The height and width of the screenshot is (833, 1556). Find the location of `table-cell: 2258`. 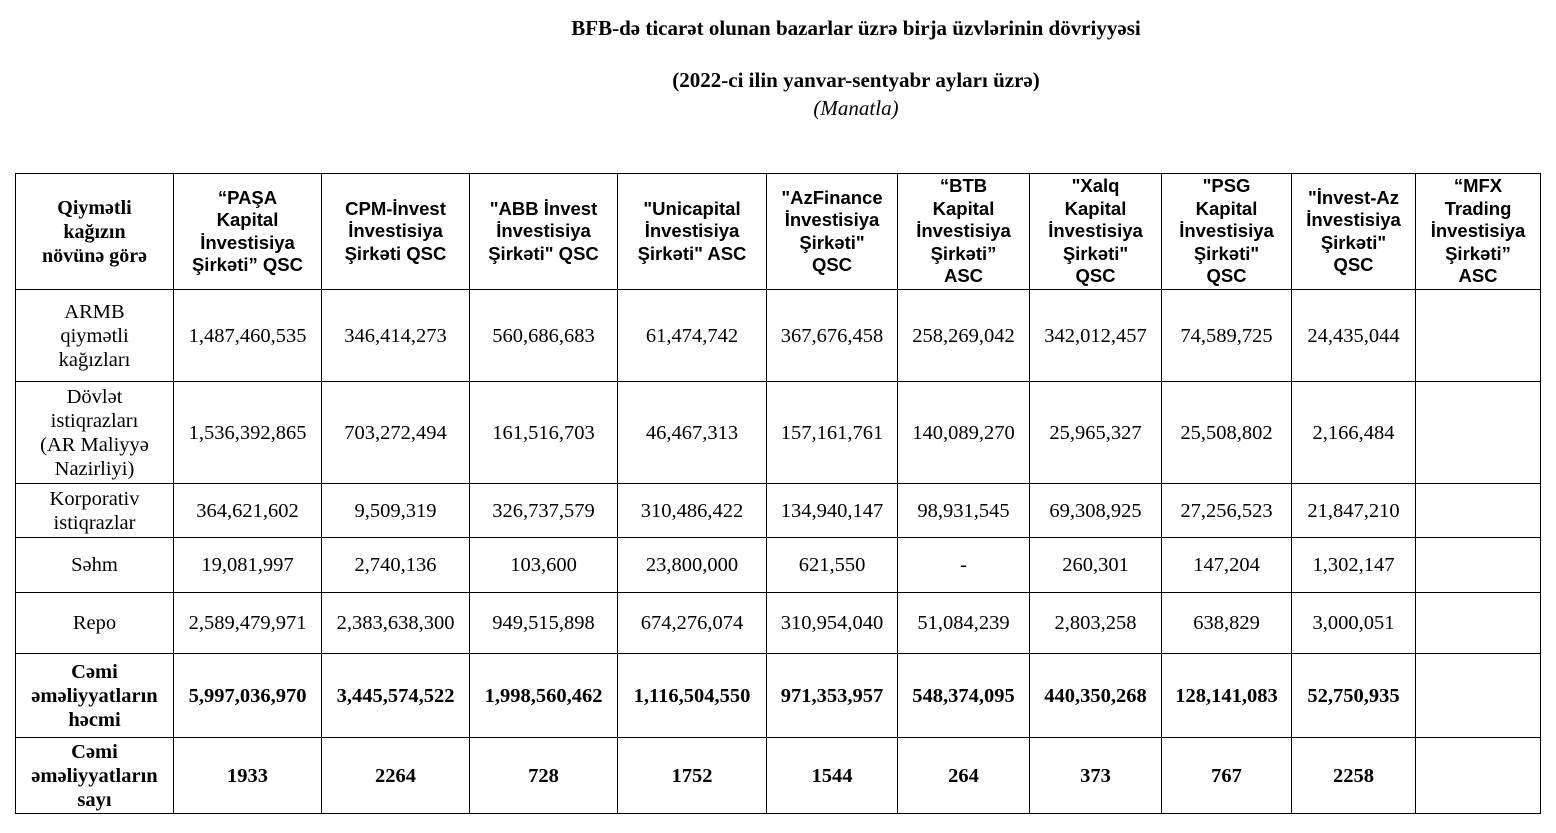

table-cell: 2258 is located at coordinates (1353, 775).